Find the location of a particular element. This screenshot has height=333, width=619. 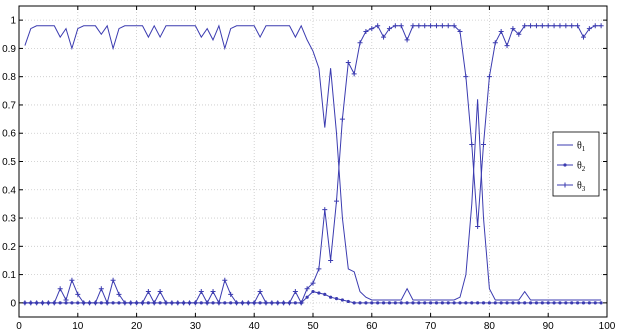

y-tick-label: 1 is located at coordinates (13, 21).